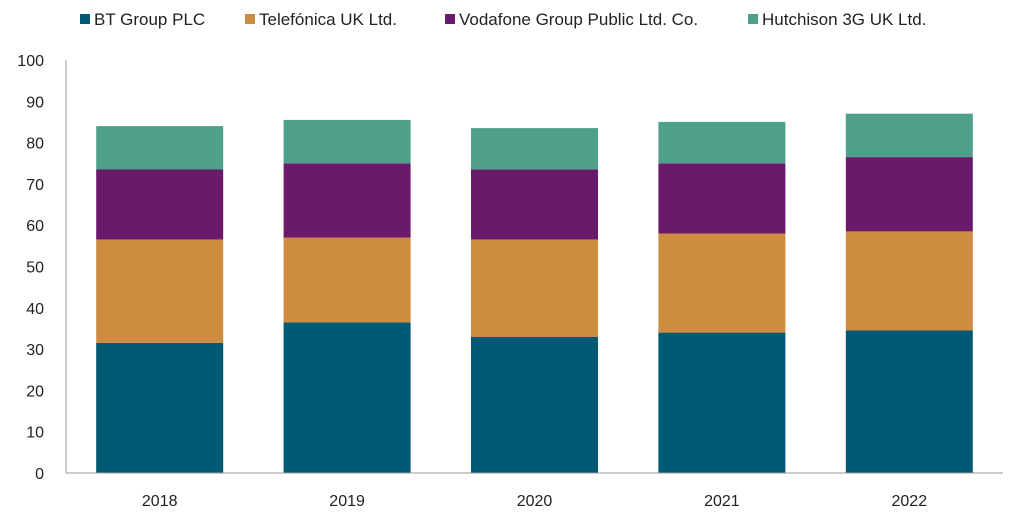 This screenshot has height=513, width=1024. Describe the element at coordinates (35, 268) in the screenshot. I see `y-tick-label: 50` at that location.